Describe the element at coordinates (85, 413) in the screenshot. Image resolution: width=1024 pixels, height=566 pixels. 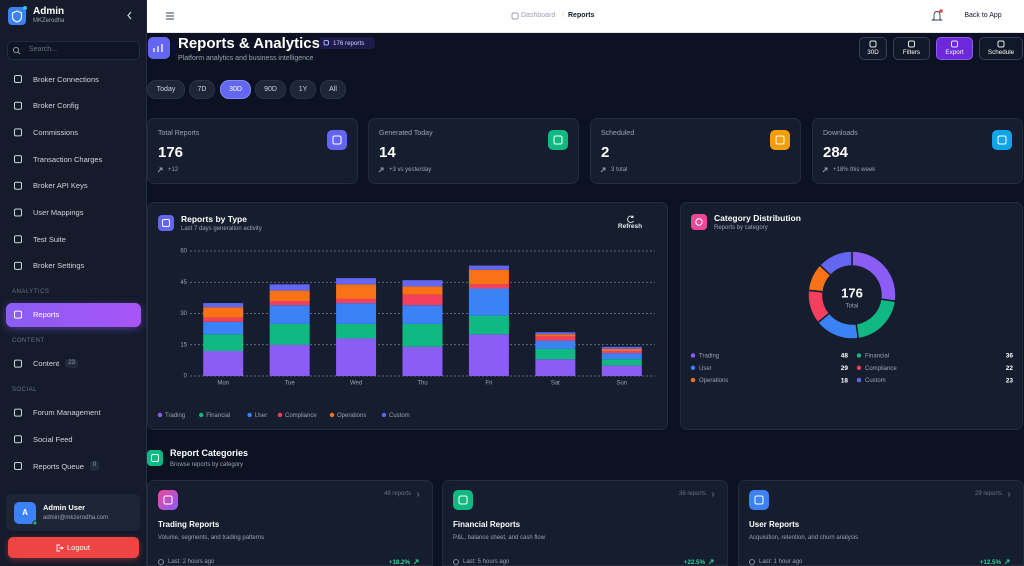
I see `nav-item: Forum Management` at that location.